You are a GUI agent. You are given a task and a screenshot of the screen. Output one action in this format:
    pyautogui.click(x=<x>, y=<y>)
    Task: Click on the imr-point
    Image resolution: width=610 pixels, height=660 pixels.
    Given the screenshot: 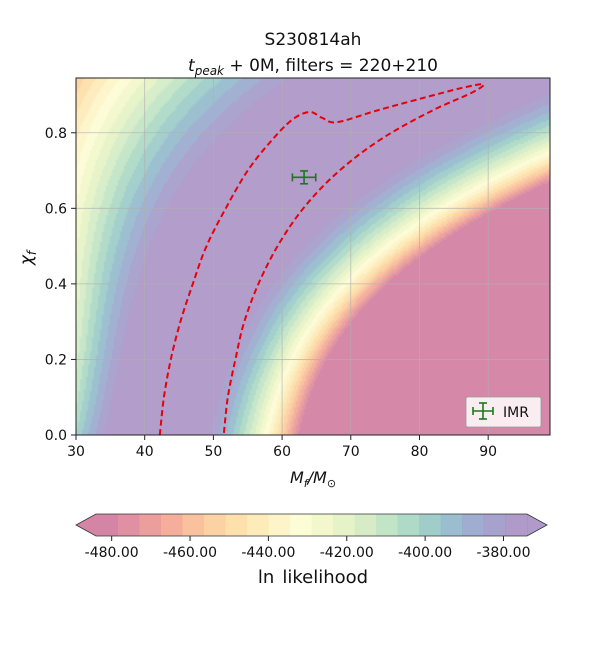 What is the action you would take?
    pyautogui.click(x=304, y=177)
    